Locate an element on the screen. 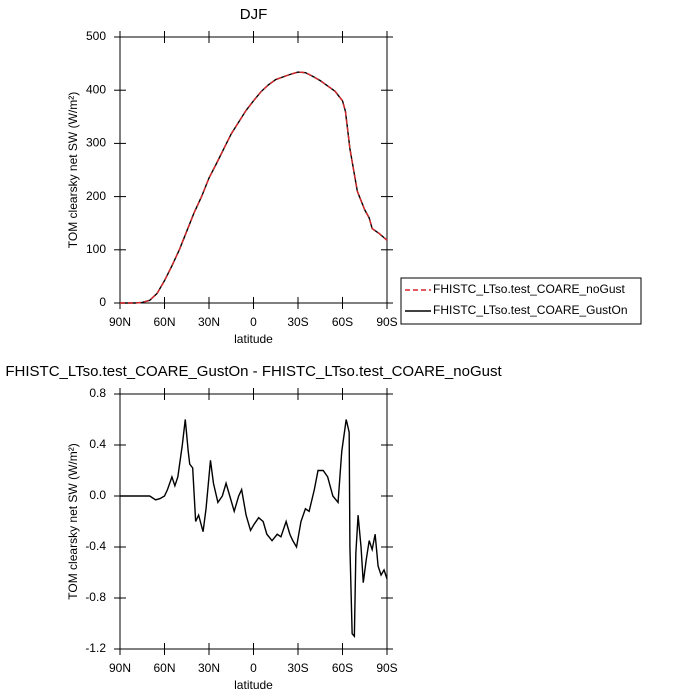  legend-label: FHISTC_LTso.test_COARE_noGust is located at coordinates (529, 289).